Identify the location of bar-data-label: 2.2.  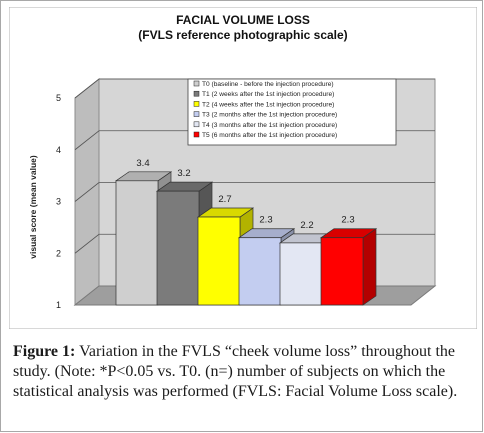
(306, 225).